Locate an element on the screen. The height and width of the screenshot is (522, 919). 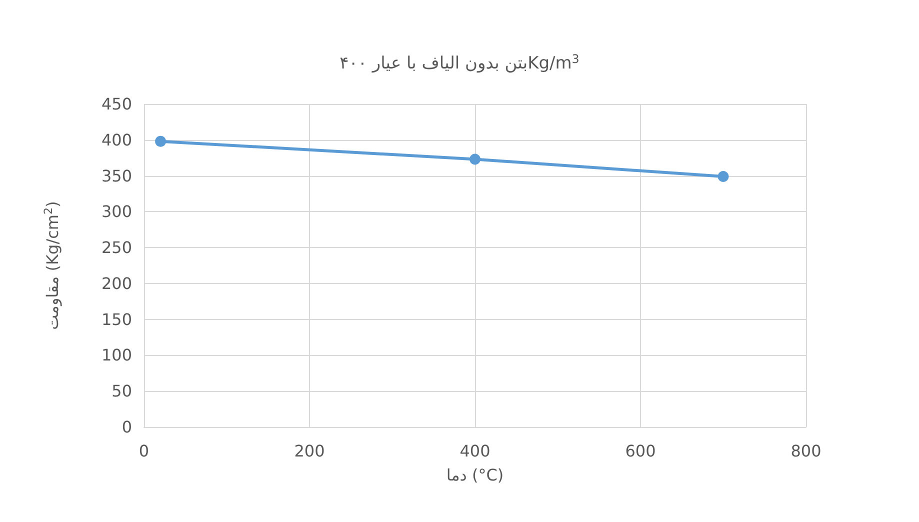
y-tick-label: 200 is located at coordinates (116, 283).